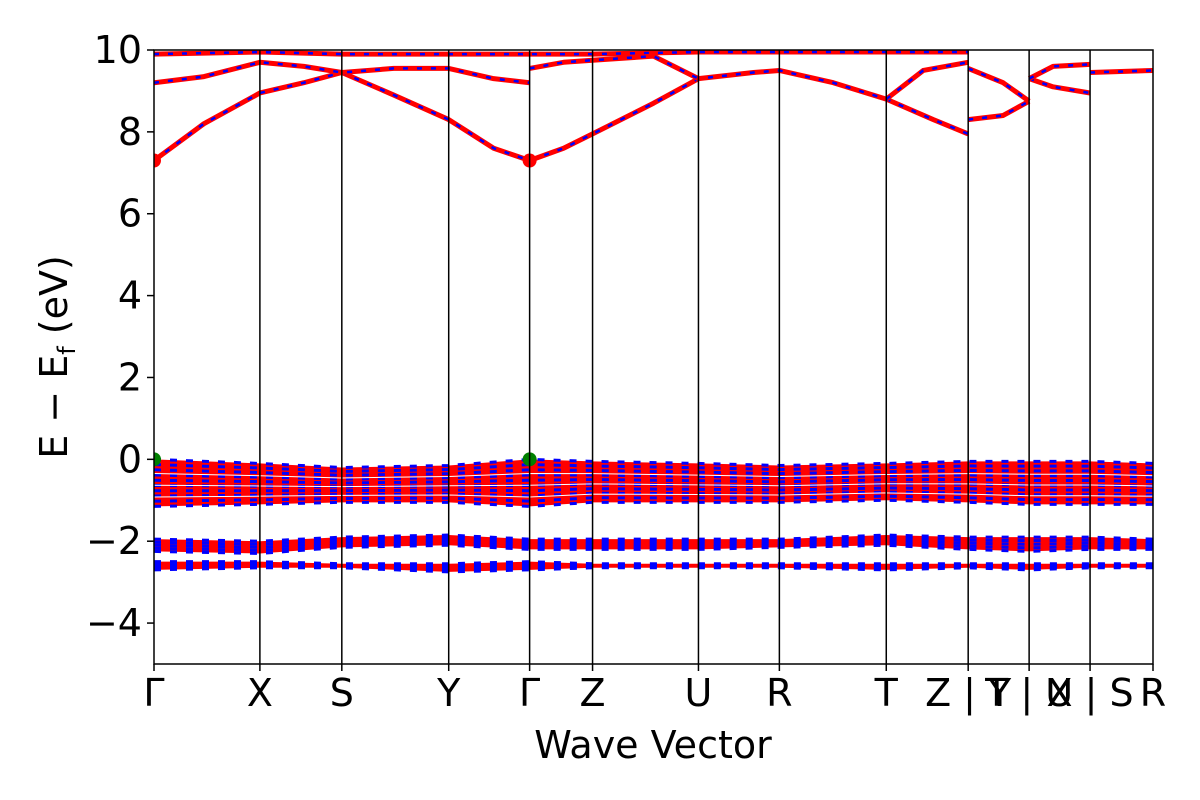 The image size is (1200, 800). What do you see at coordinates (120, 336) in the screenshot?
I see `y-axis-ticks: −4 −2 0 2 4 6 8 10` at bounding box center [120, 336].